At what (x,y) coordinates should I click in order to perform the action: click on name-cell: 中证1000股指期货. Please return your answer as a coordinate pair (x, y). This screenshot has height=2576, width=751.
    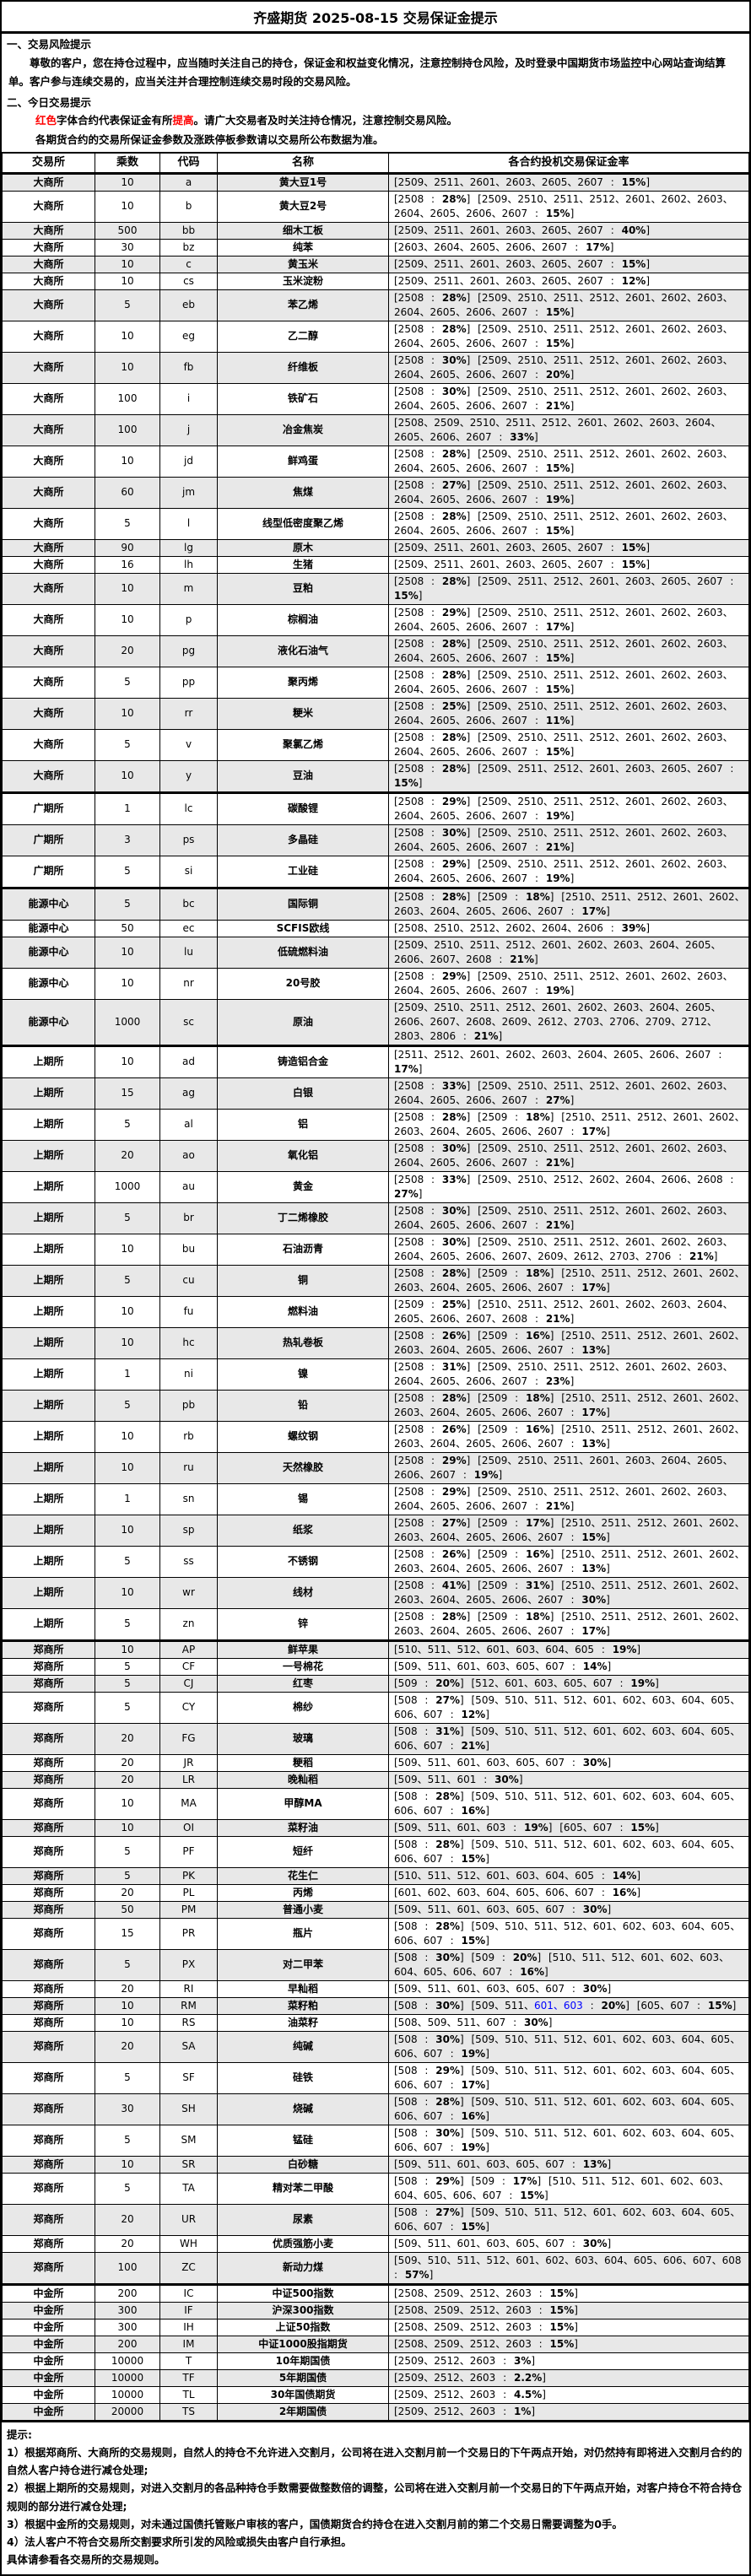
    Looking at the image, I should click on (303, 2344).